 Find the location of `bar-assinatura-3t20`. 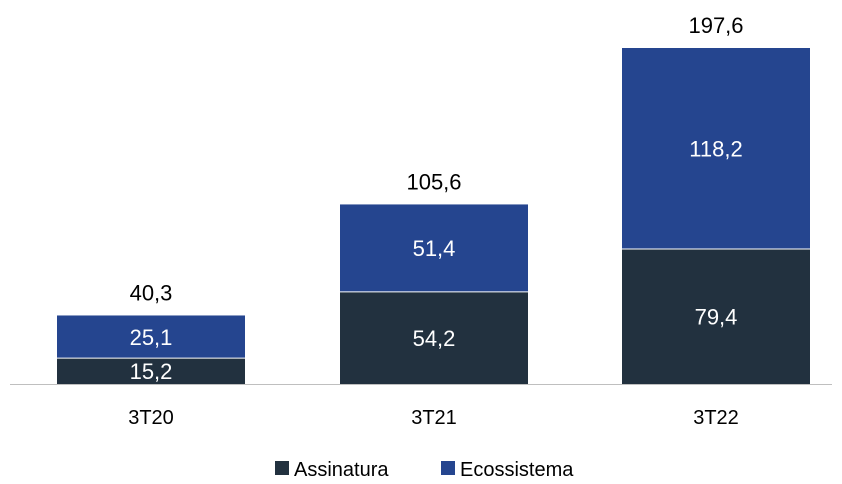

bar-assinatura-3t20 is located at coordinates (151, 371).